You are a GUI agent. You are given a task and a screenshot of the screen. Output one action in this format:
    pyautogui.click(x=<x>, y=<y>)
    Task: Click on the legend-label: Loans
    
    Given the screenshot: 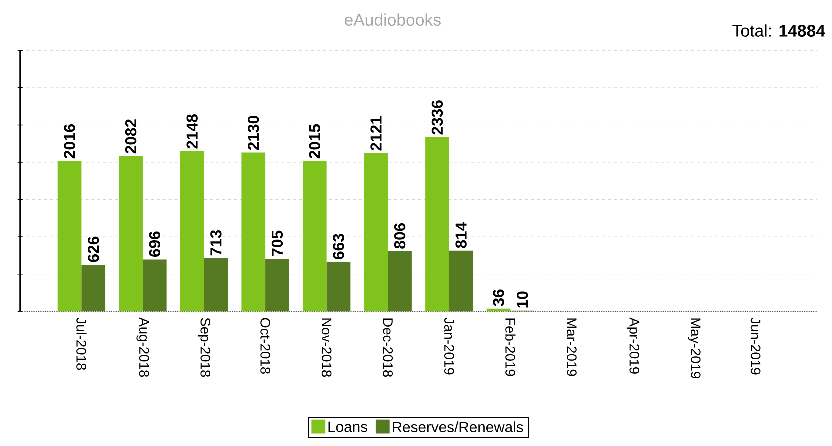 What is the action you would take?
    pyautogui.click(x=348, y=427)
    